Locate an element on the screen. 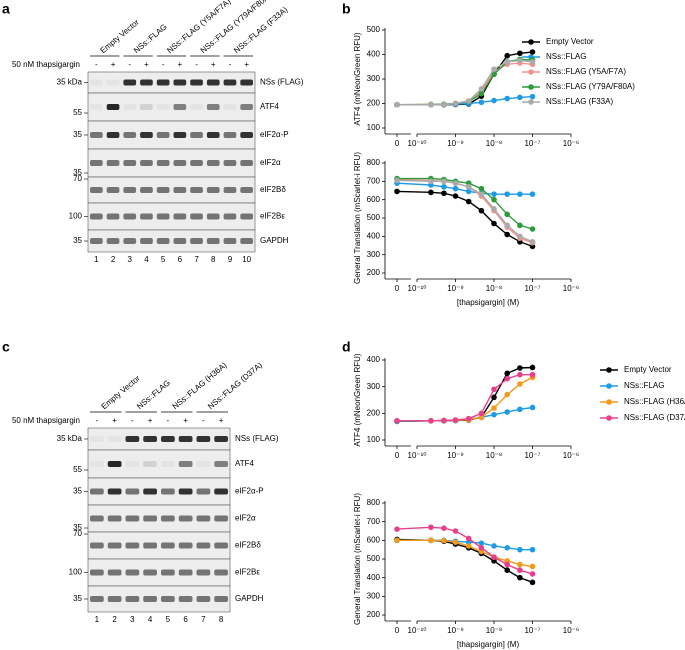 The image size is (685, 650). legend-label: NSs::FLAG (D37A) is located at coordinates (654, 417).